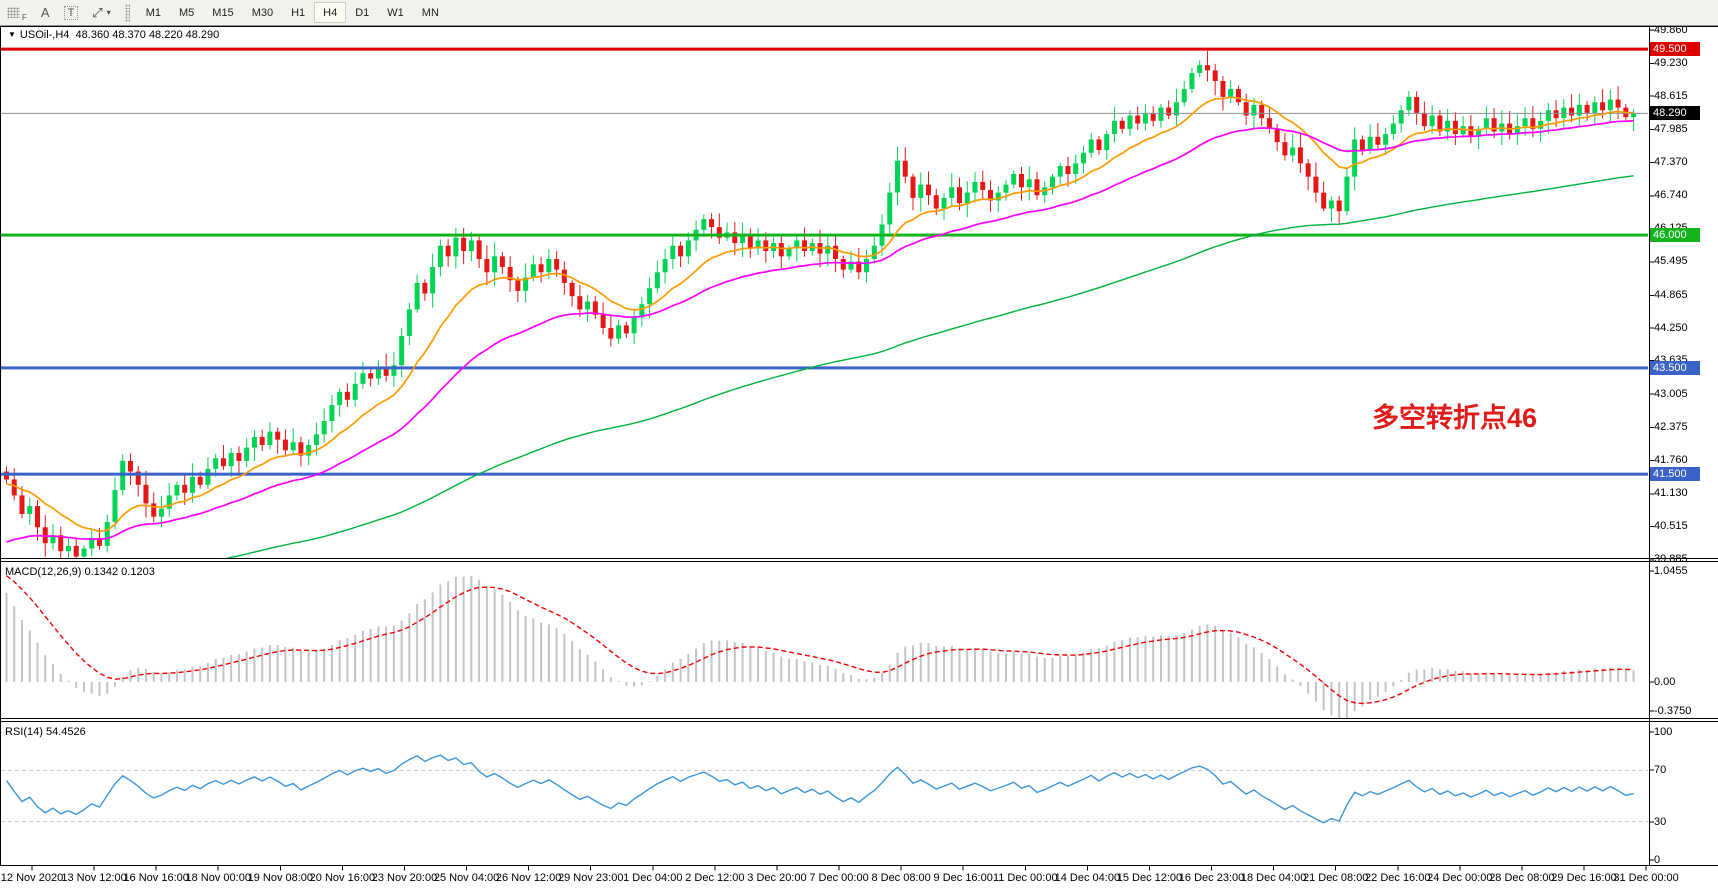  Describe the element at coordinates (362, 12) in the screenshot. I see `timeframe-button-d1: D1` at that location.